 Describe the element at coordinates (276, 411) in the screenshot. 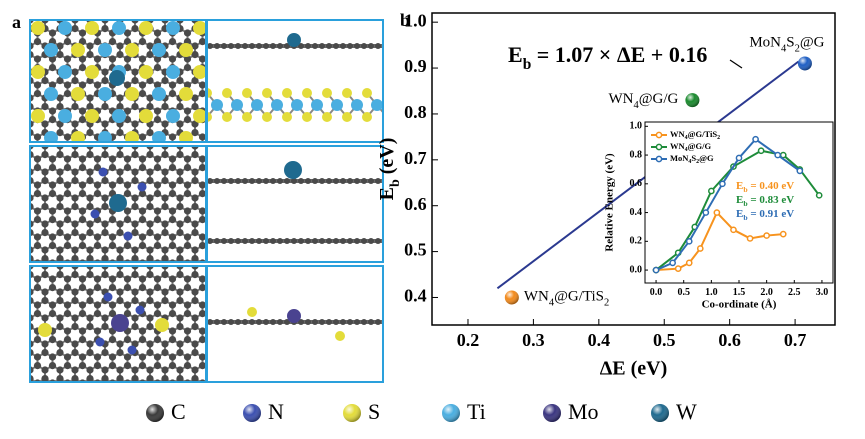

I see `legend-atom-label: N` at that location.